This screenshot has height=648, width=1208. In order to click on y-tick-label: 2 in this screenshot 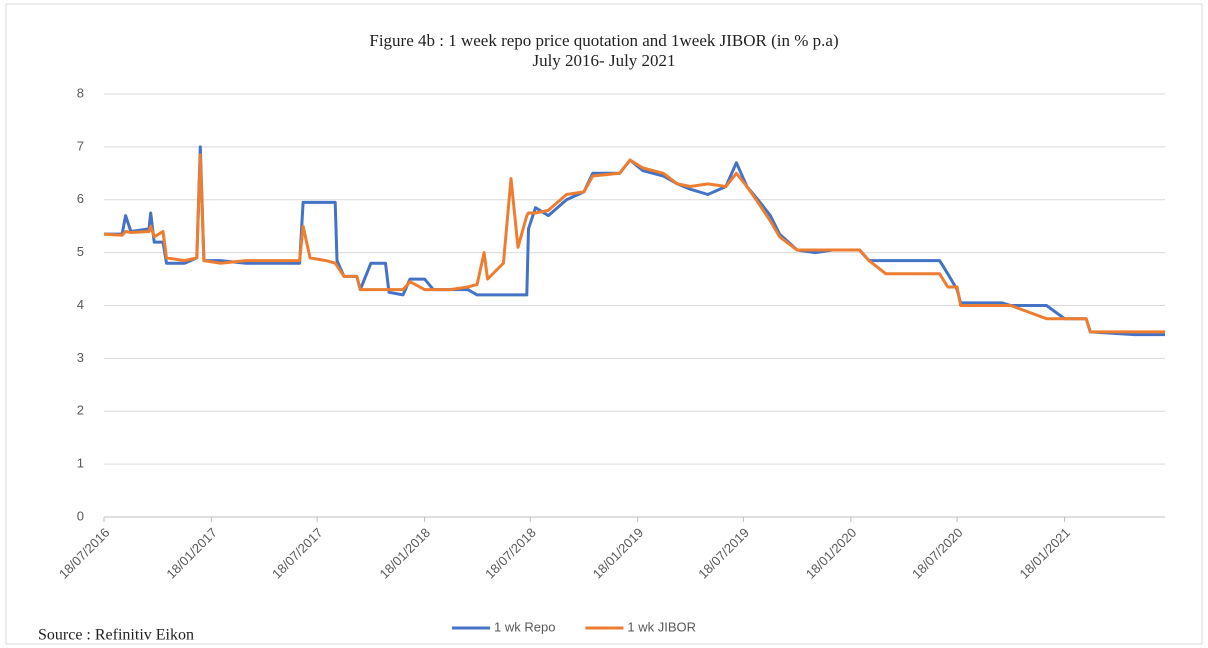, I will do `click(80, 410)`.